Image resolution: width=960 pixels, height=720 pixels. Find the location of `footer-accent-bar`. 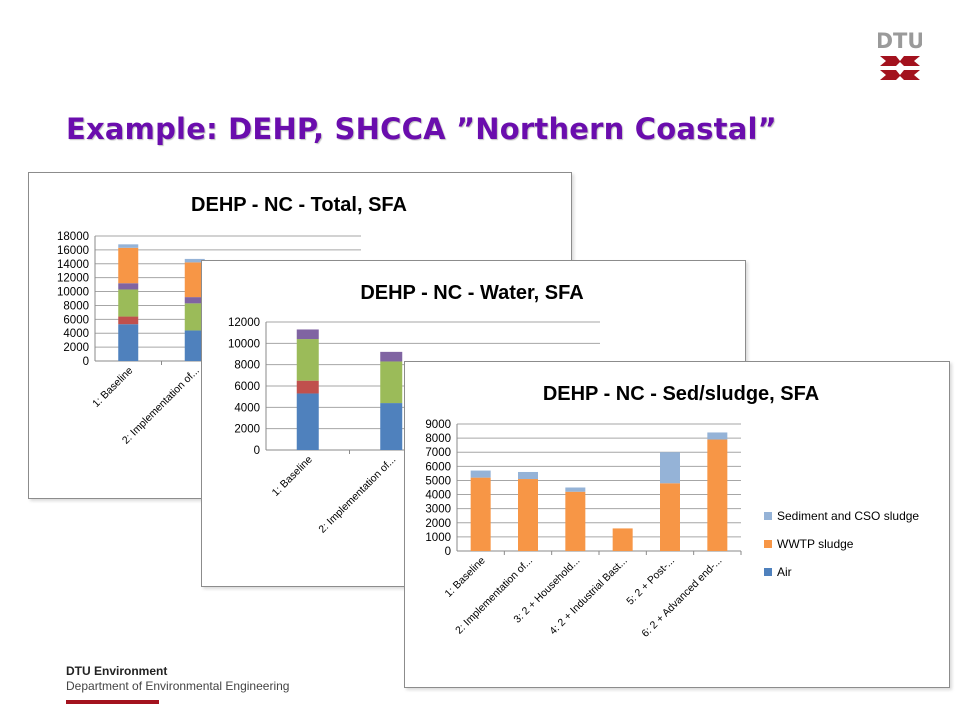

footer-accent-bar is located at coordinates (112, 702).